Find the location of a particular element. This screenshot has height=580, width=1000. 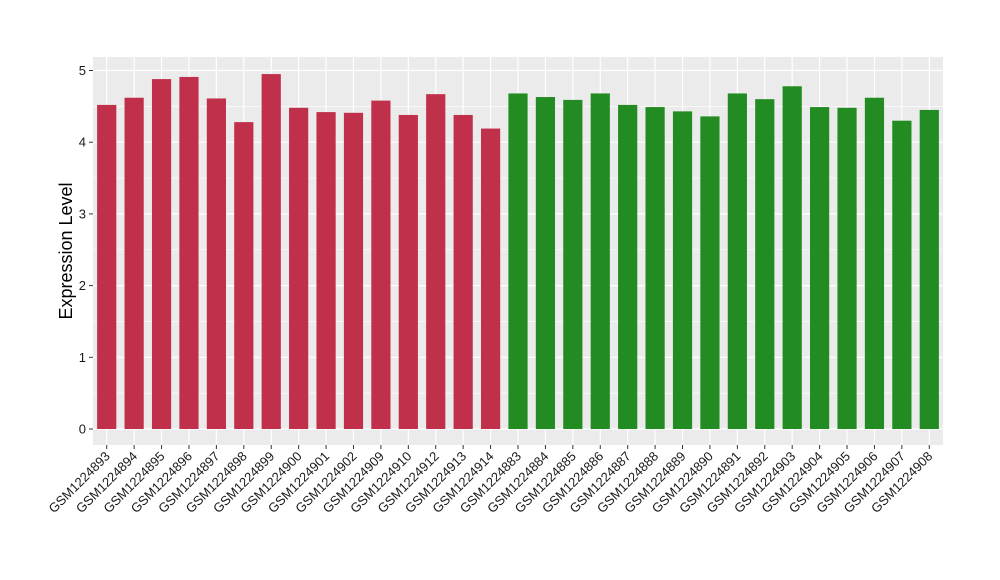

y-tick-label: 0 is located at coordinates (82, 429).